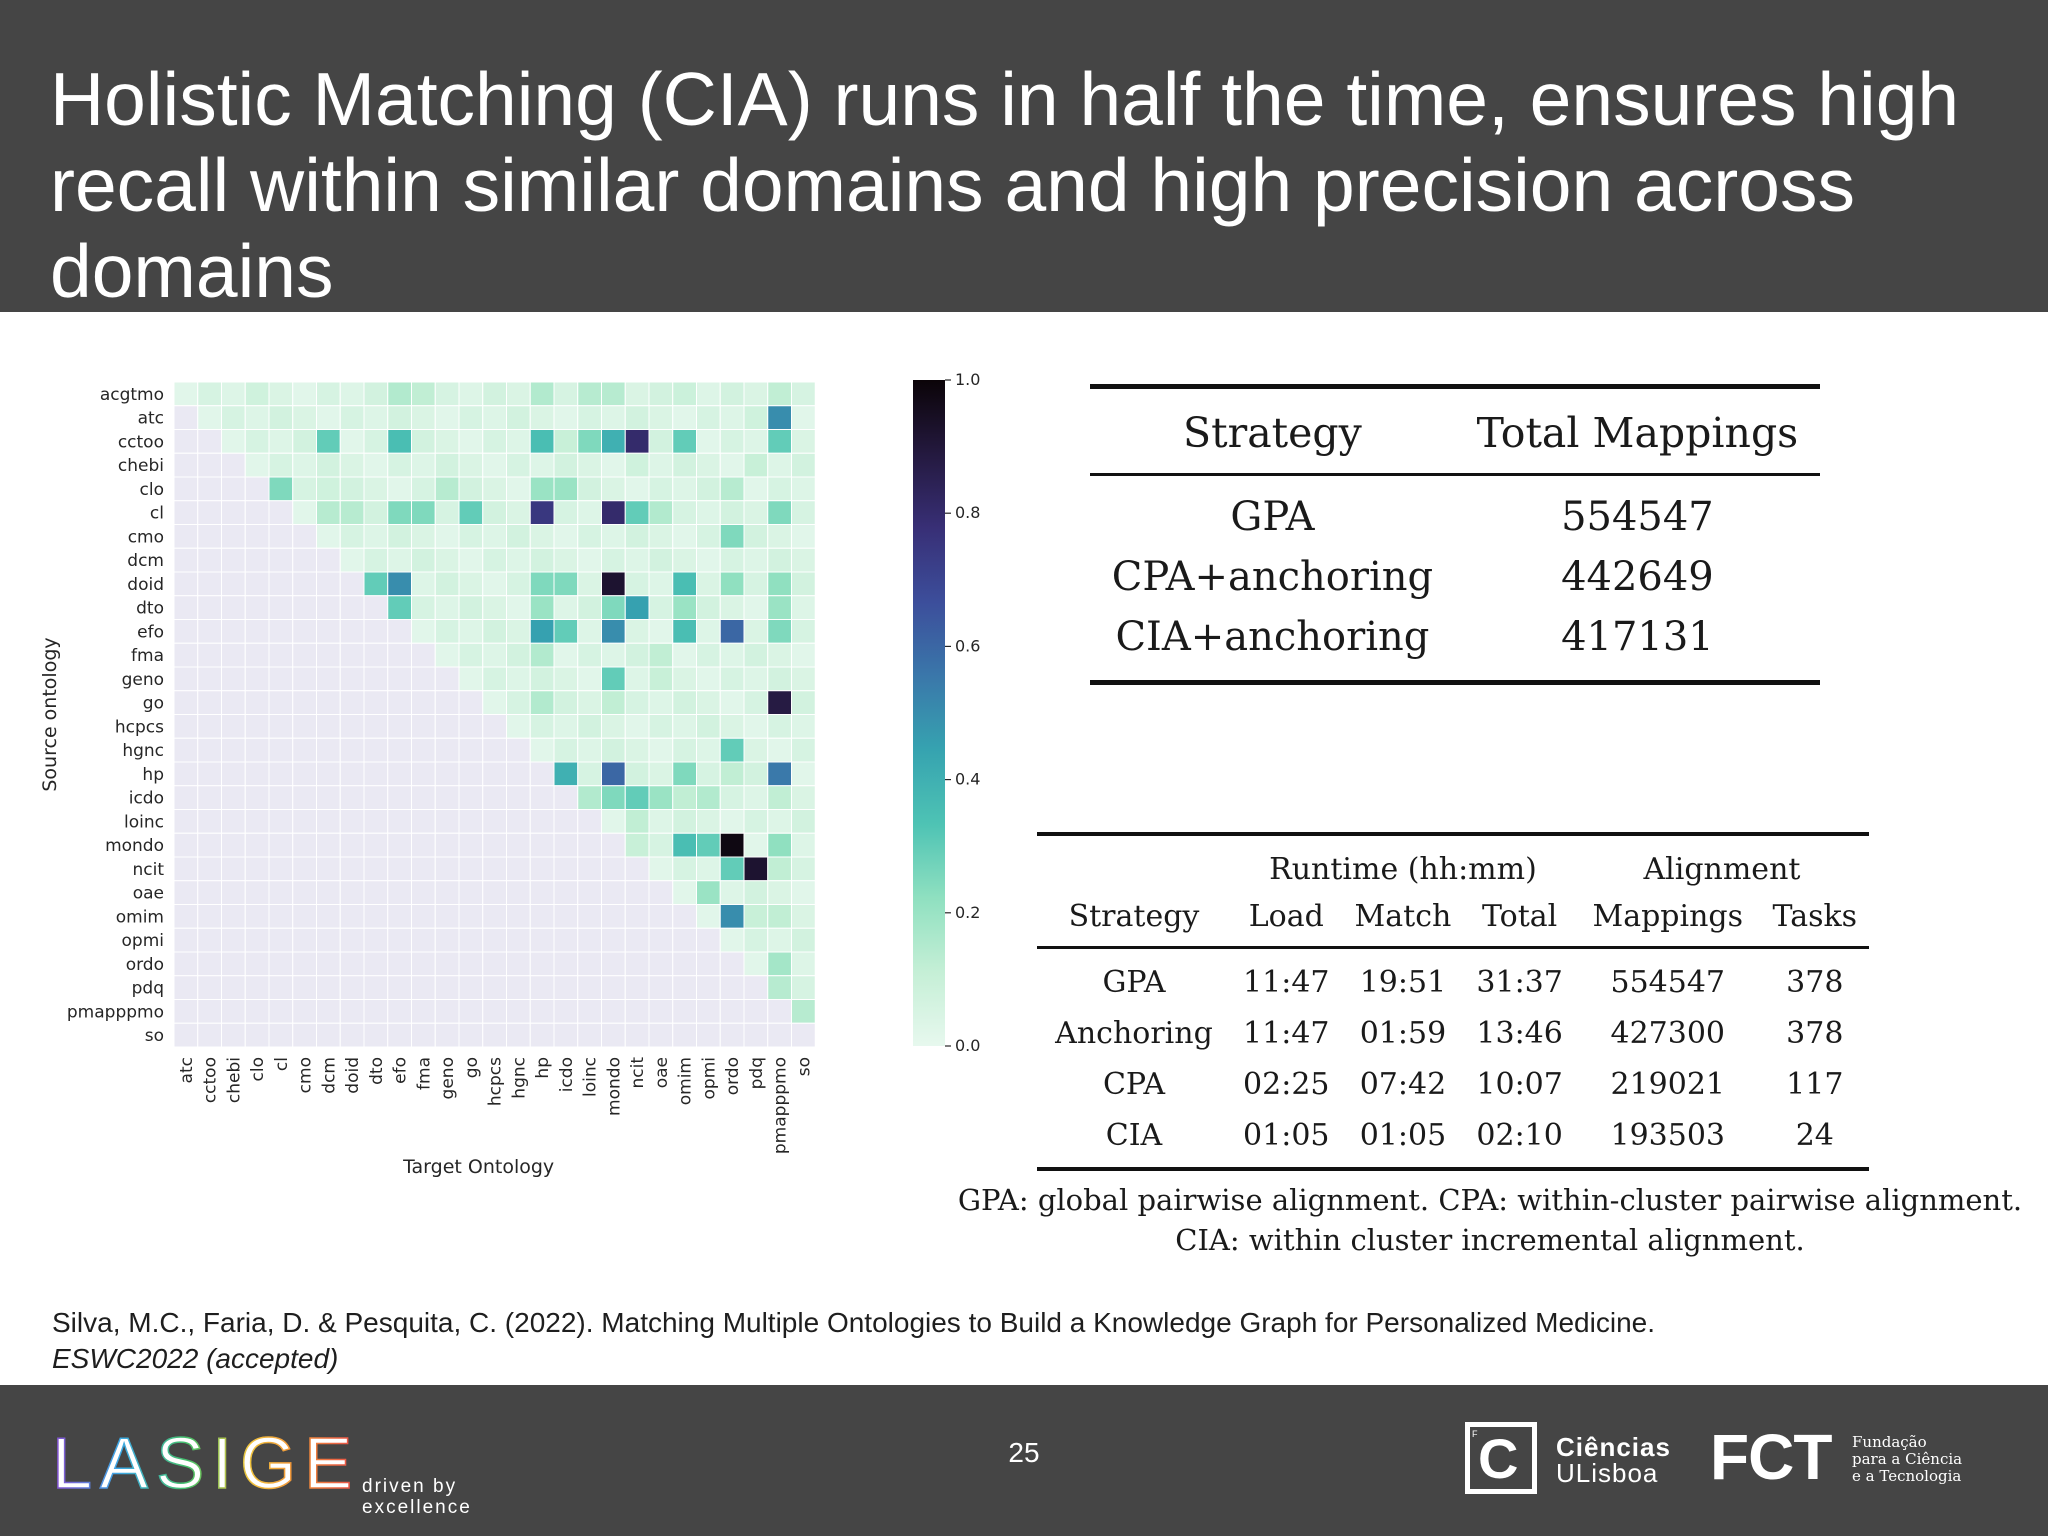  What do you see at coordinates (206, 1463) in the screenshot?
I see `lasige-wordmark: LASIGE` at bounding box center [206, 1463].